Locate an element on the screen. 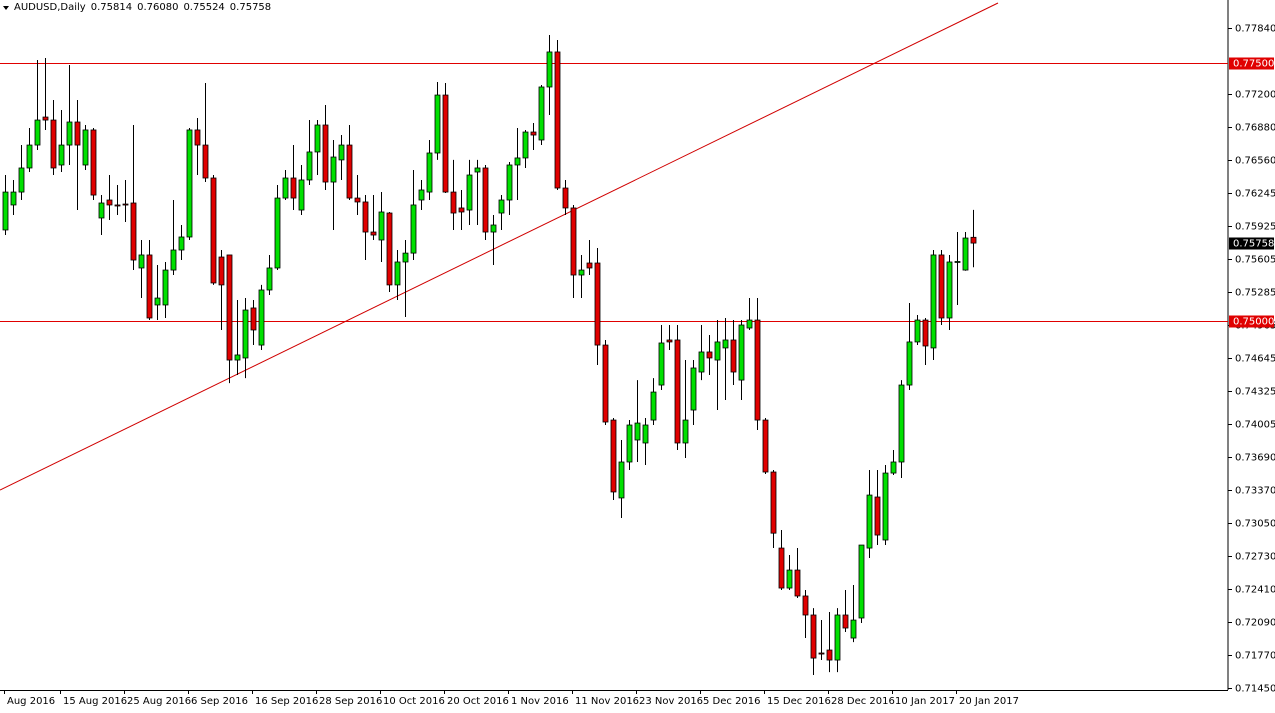 This screenshot has height=713, width=1275. hline-price-label: 0.75000 is located at coordinates (1253, 322).